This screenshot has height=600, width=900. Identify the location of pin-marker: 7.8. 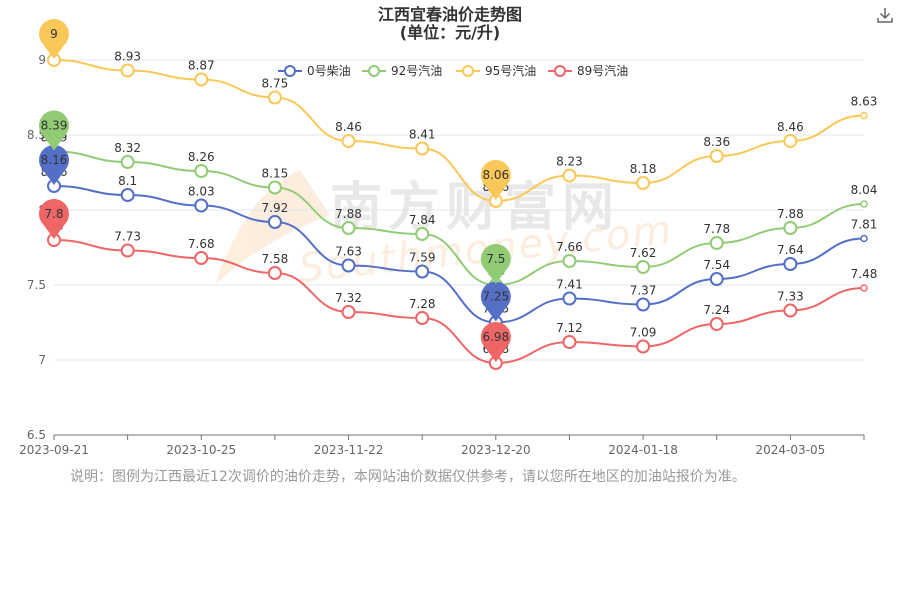
(54, 219).